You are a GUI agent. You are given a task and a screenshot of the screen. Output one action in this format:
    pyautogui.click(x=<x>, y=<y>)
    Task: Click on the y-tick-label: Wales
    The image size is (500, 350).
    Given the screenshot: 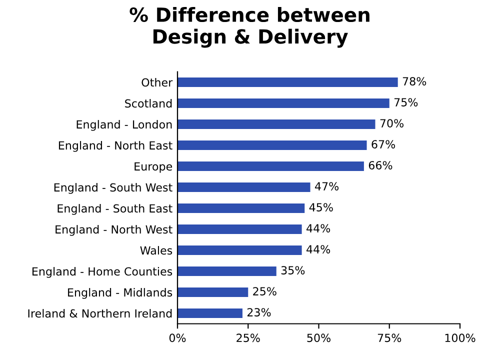 What is the action you would take?
    pyautogui.click(x=156, y=250)
    